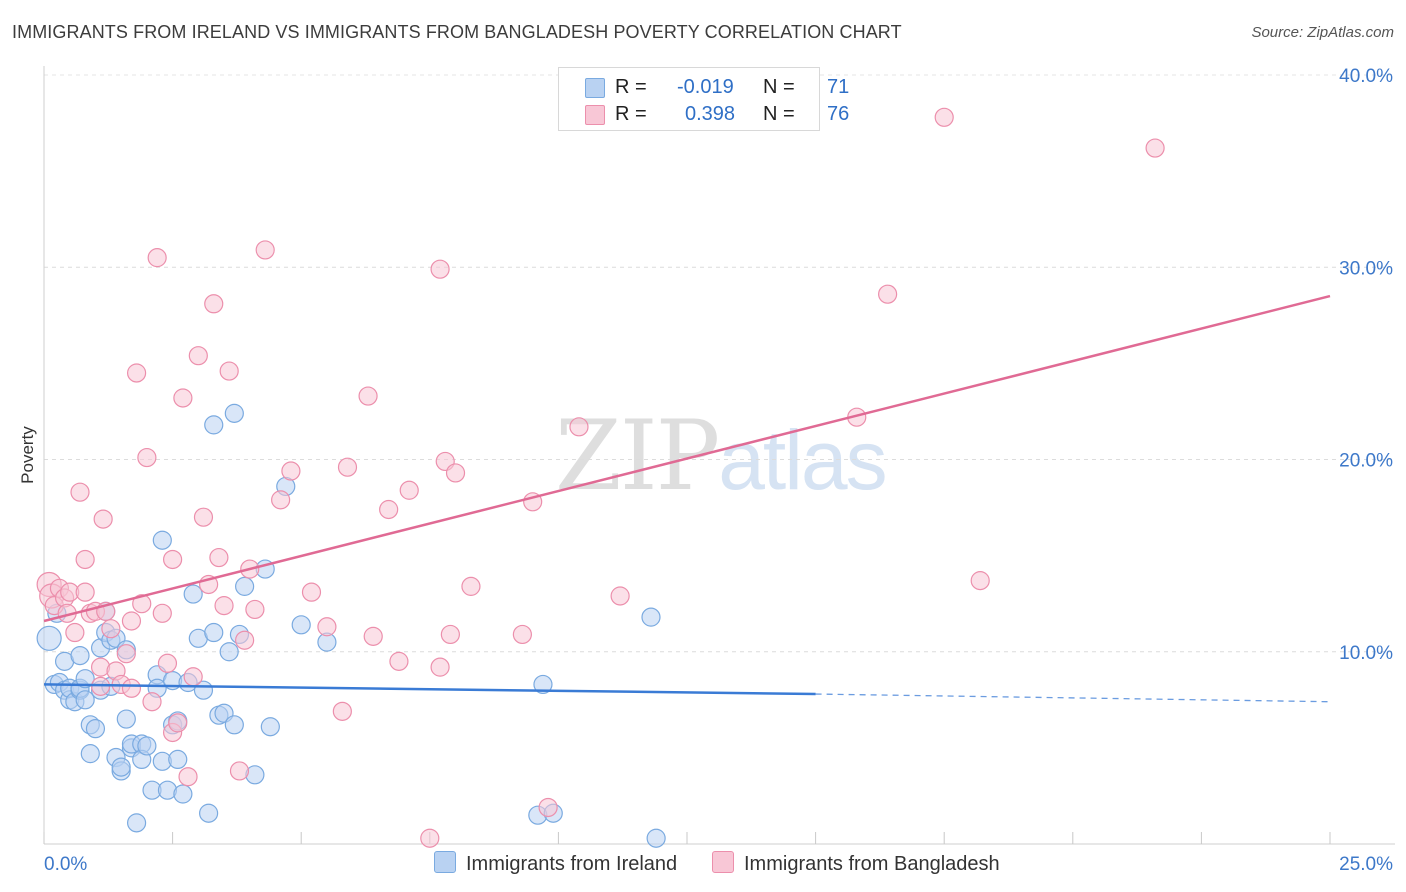 Image resolution: width=1406 pixels, height=892 pixels. Describe the element at coordinates (723, 862) in the screenshot. I see `bottom-legend-swatch-bangladesh` at that location.